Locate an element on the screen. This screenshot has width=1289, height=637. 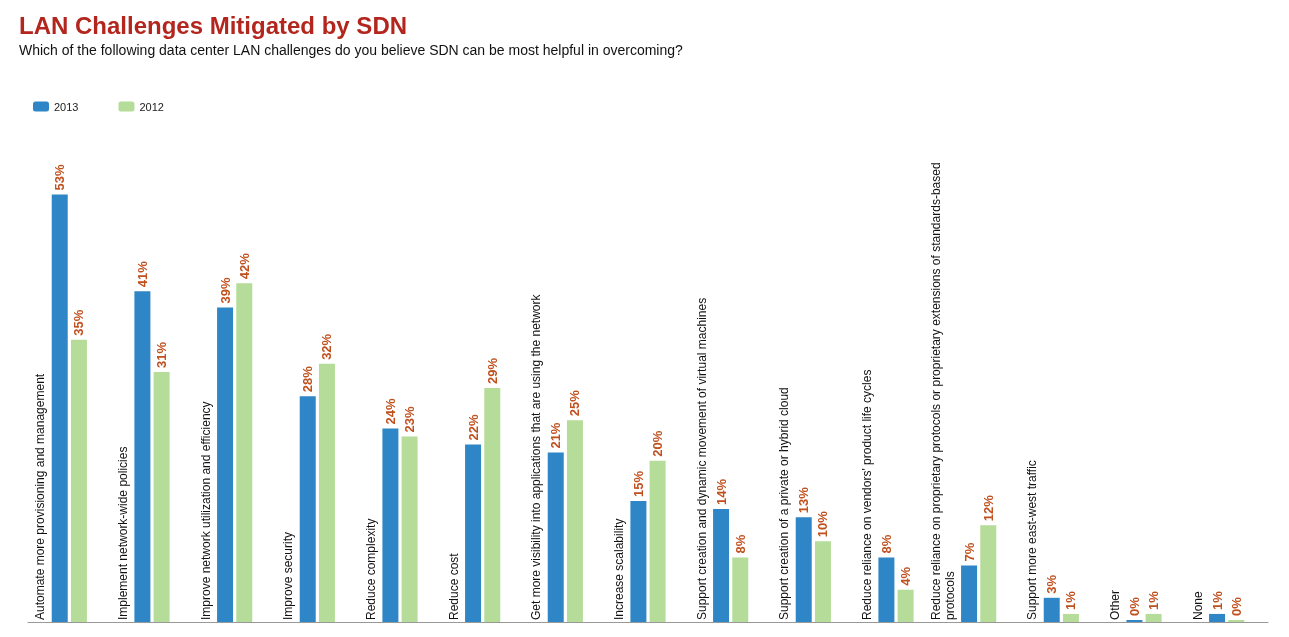
x-tick-label: None is located at coordinates (1197, 605).